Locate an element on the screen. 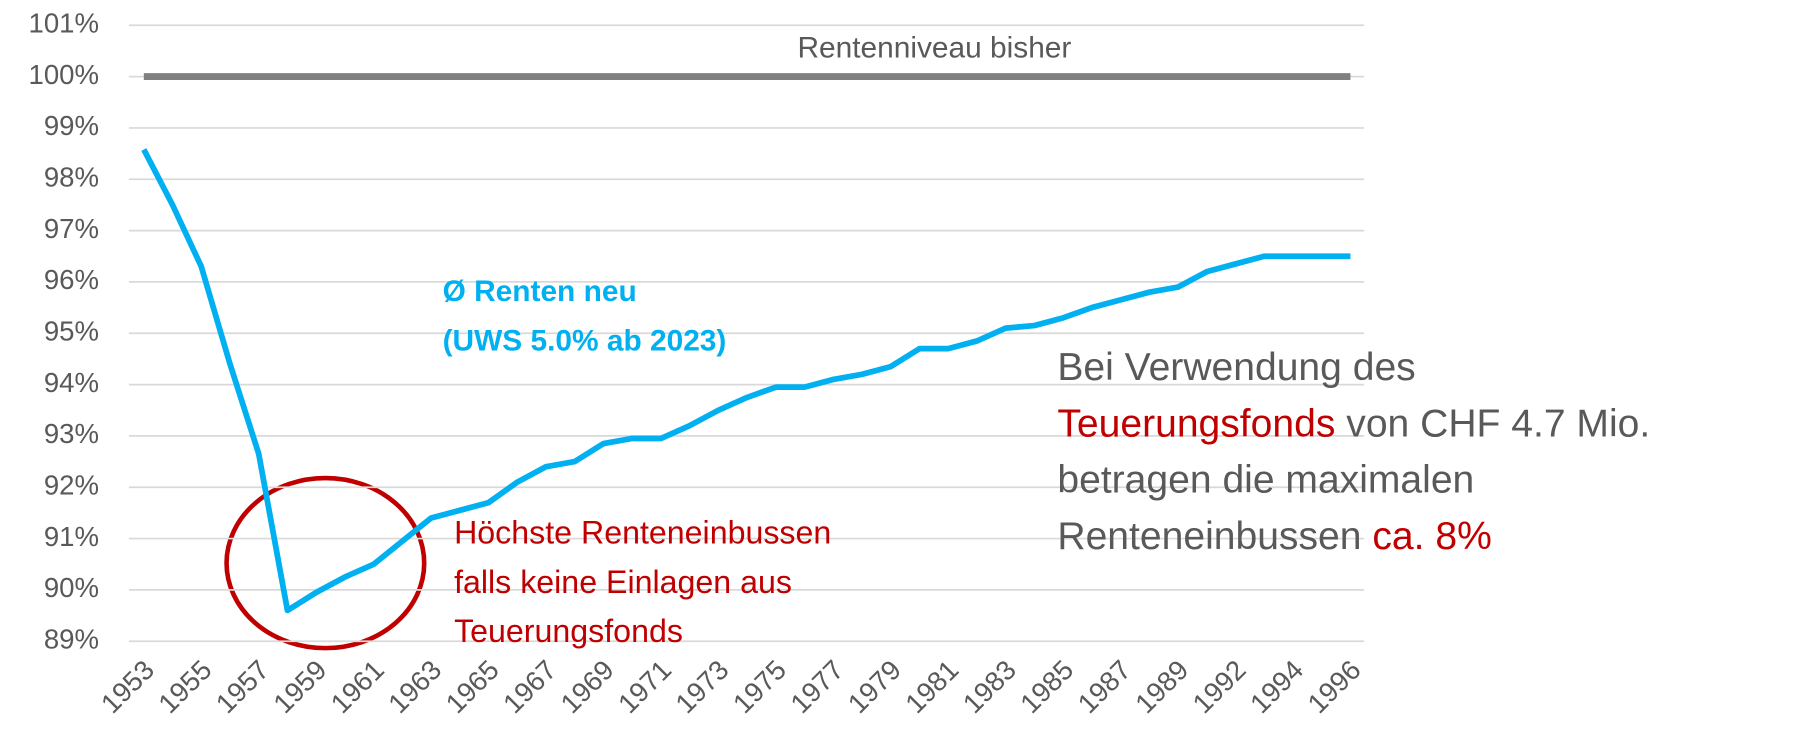 The width and height of the screenshot is (1793, 732). annotation-run: betragen die maximalen is located at coordinates (1265, 480).